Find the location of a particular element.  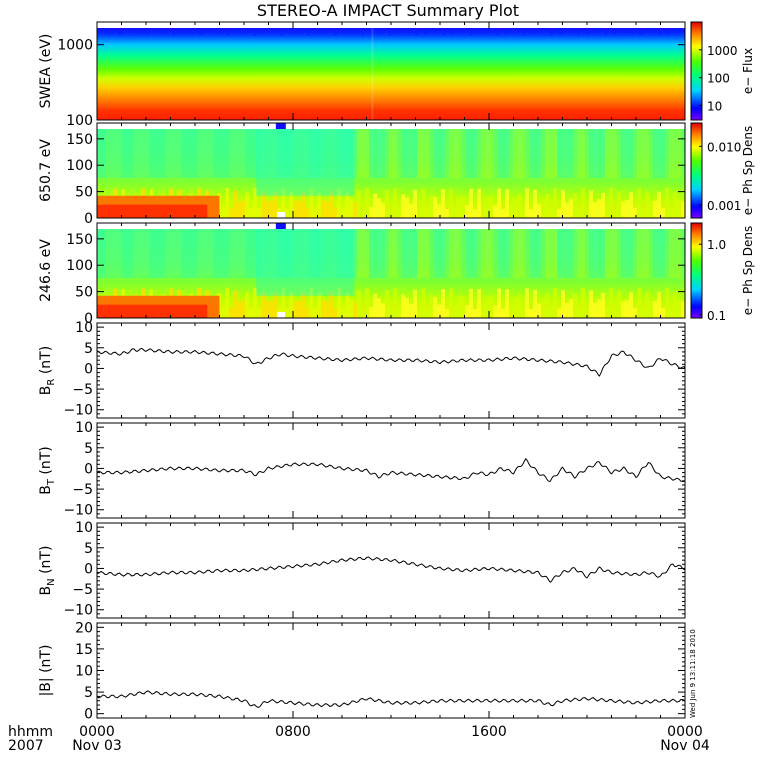

y-tick-label: 100 is located at coordinates (79, 121).